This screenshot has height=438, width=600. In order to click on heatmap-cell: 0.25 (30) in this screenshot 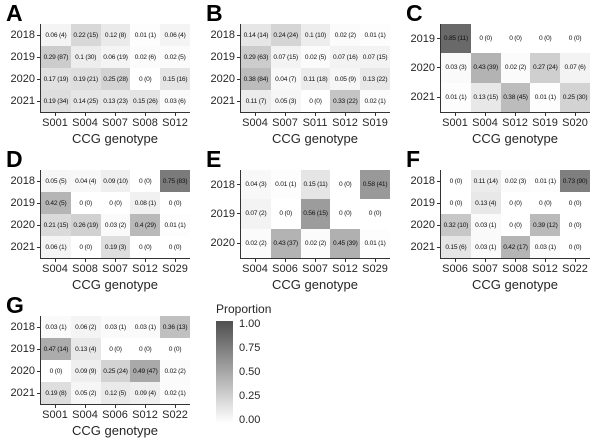, I will do `click(575, 97)`.